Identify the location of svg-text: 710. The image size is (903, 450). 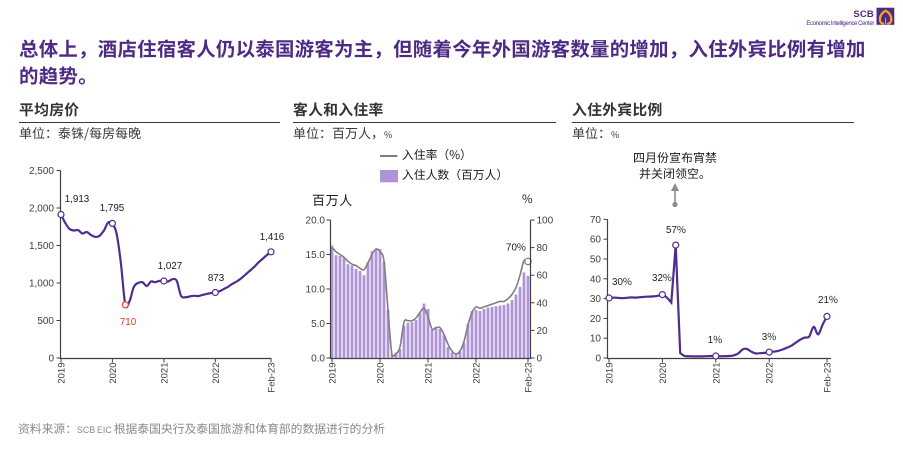
(128, 321).